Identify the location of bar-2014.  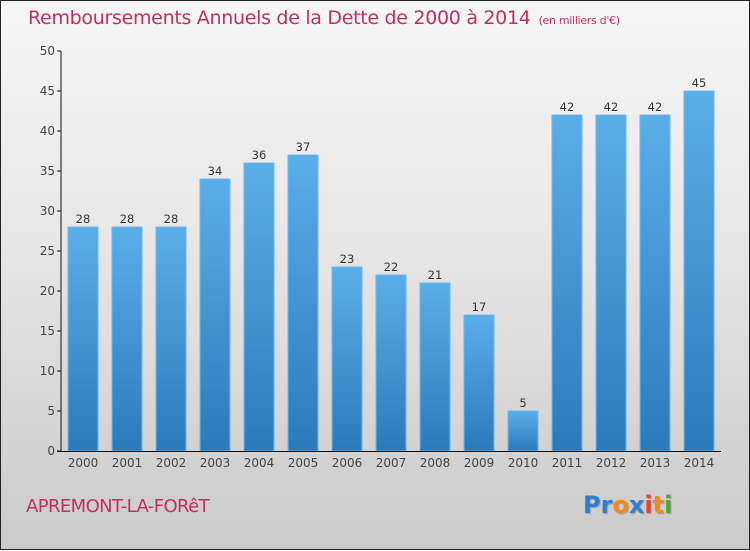
(699, 271).